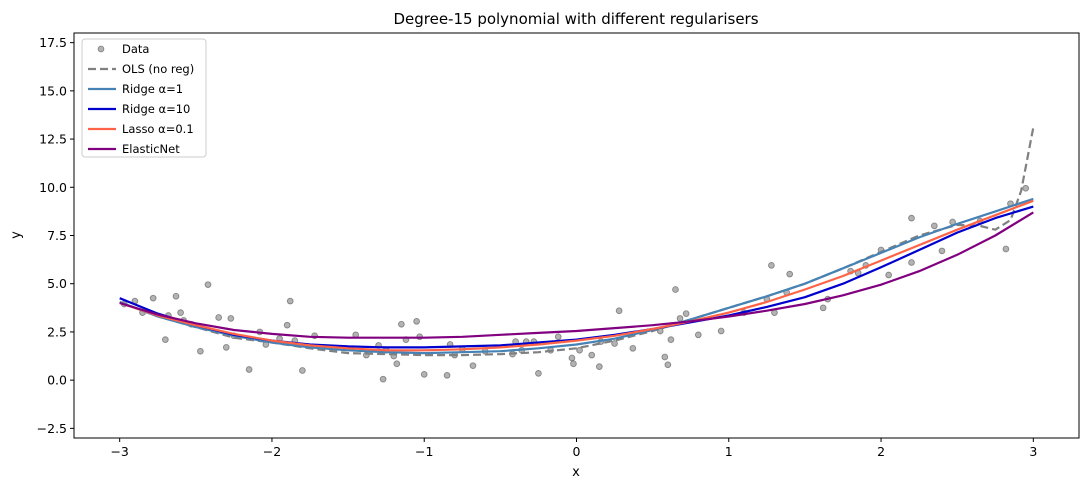 The height and width of the screenshot is (490, 1089). Describe the element at coordinates (135, 49) in the screenshot. I see `legend-label: Data` at that location.